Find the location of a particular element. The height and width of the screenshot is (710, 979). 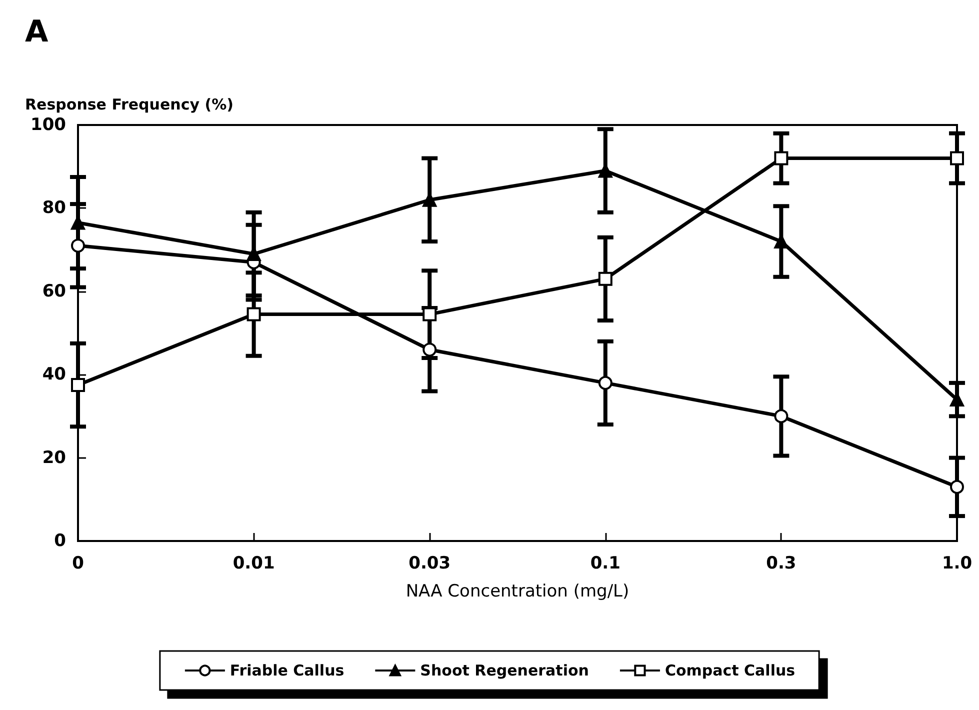

y-tick-label: 40 is located at coordinates (54, 374).